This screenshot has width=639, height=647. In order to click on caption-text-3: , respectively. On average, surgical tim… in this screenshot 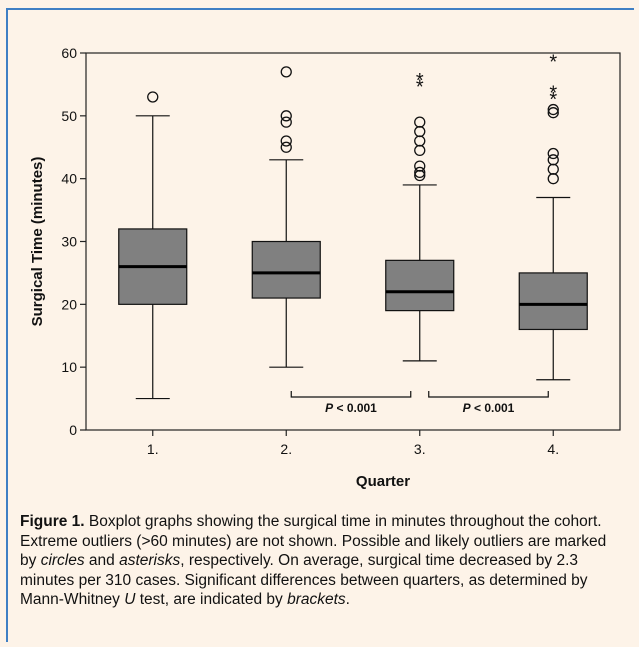, I will do `click(304, 580)`.